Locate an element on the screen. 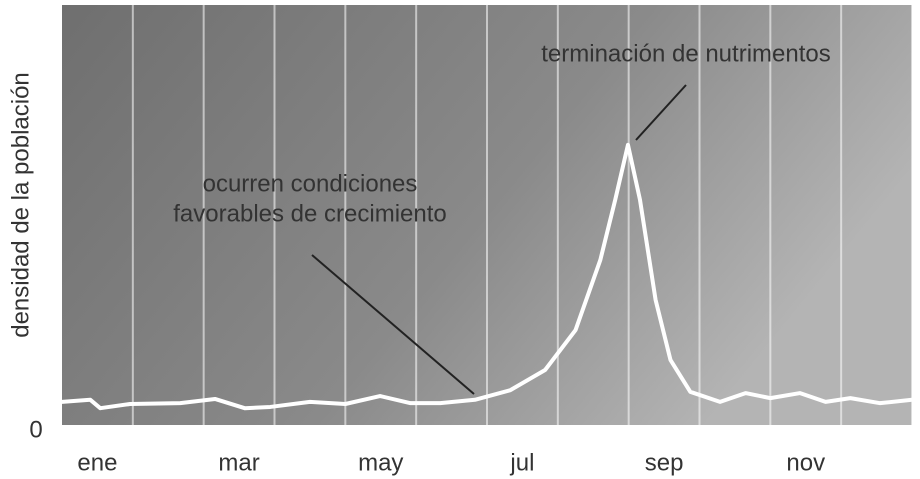  x-tick-label: ene is located at coordinates (97, 462).